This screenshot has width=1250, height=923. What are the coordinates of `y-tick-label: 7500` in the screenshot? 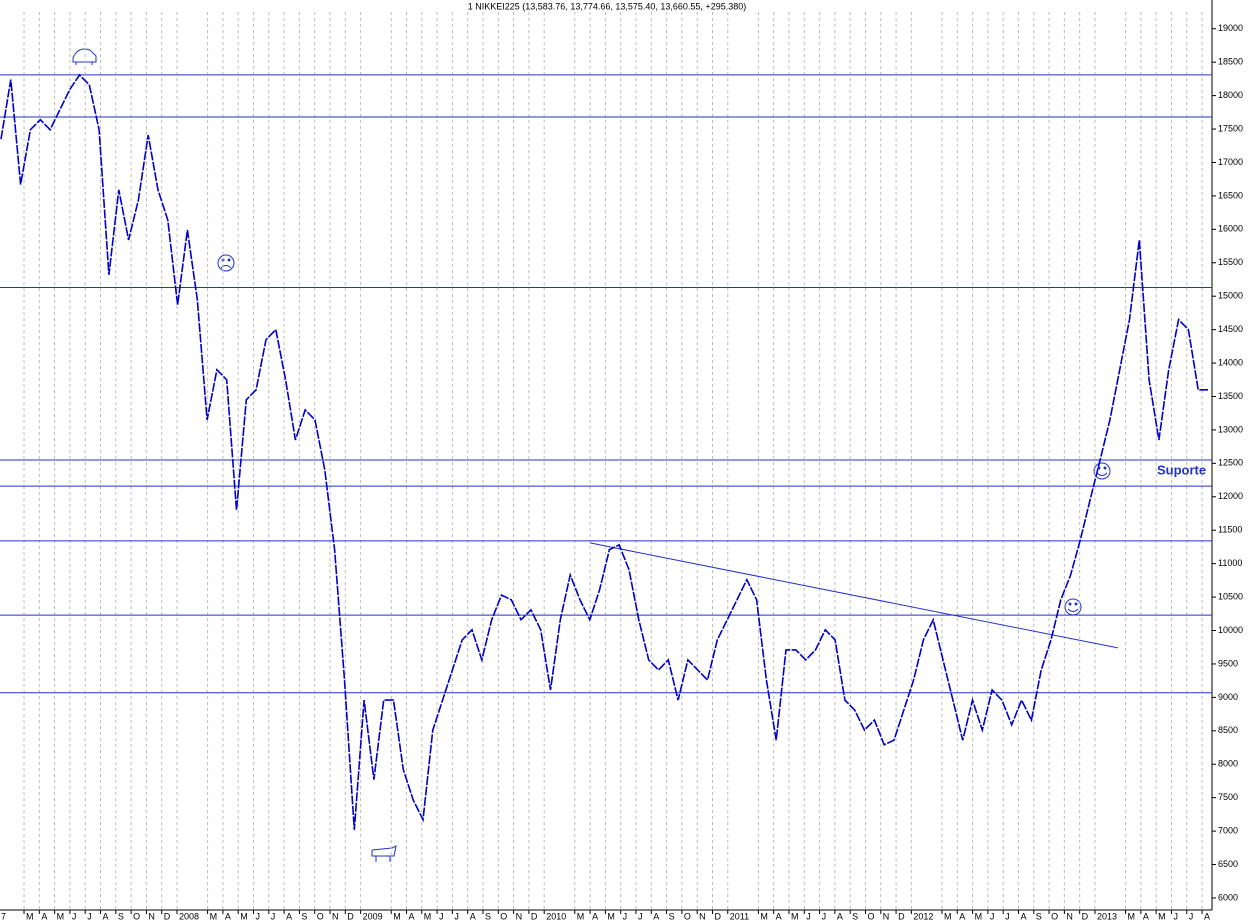 It's located at (1228, 797).